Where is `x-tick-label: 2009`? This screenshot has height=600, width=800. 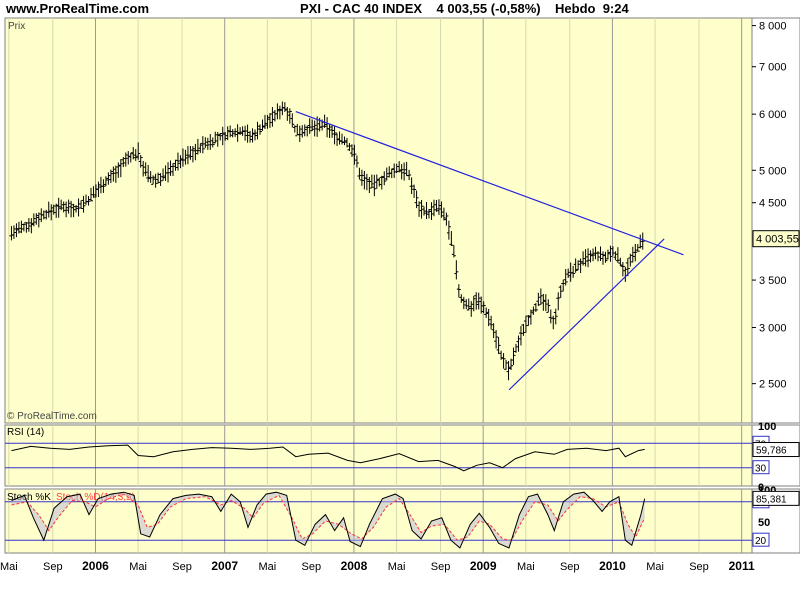 x-tick-label: 2009 is located at coordinates (483, 566).